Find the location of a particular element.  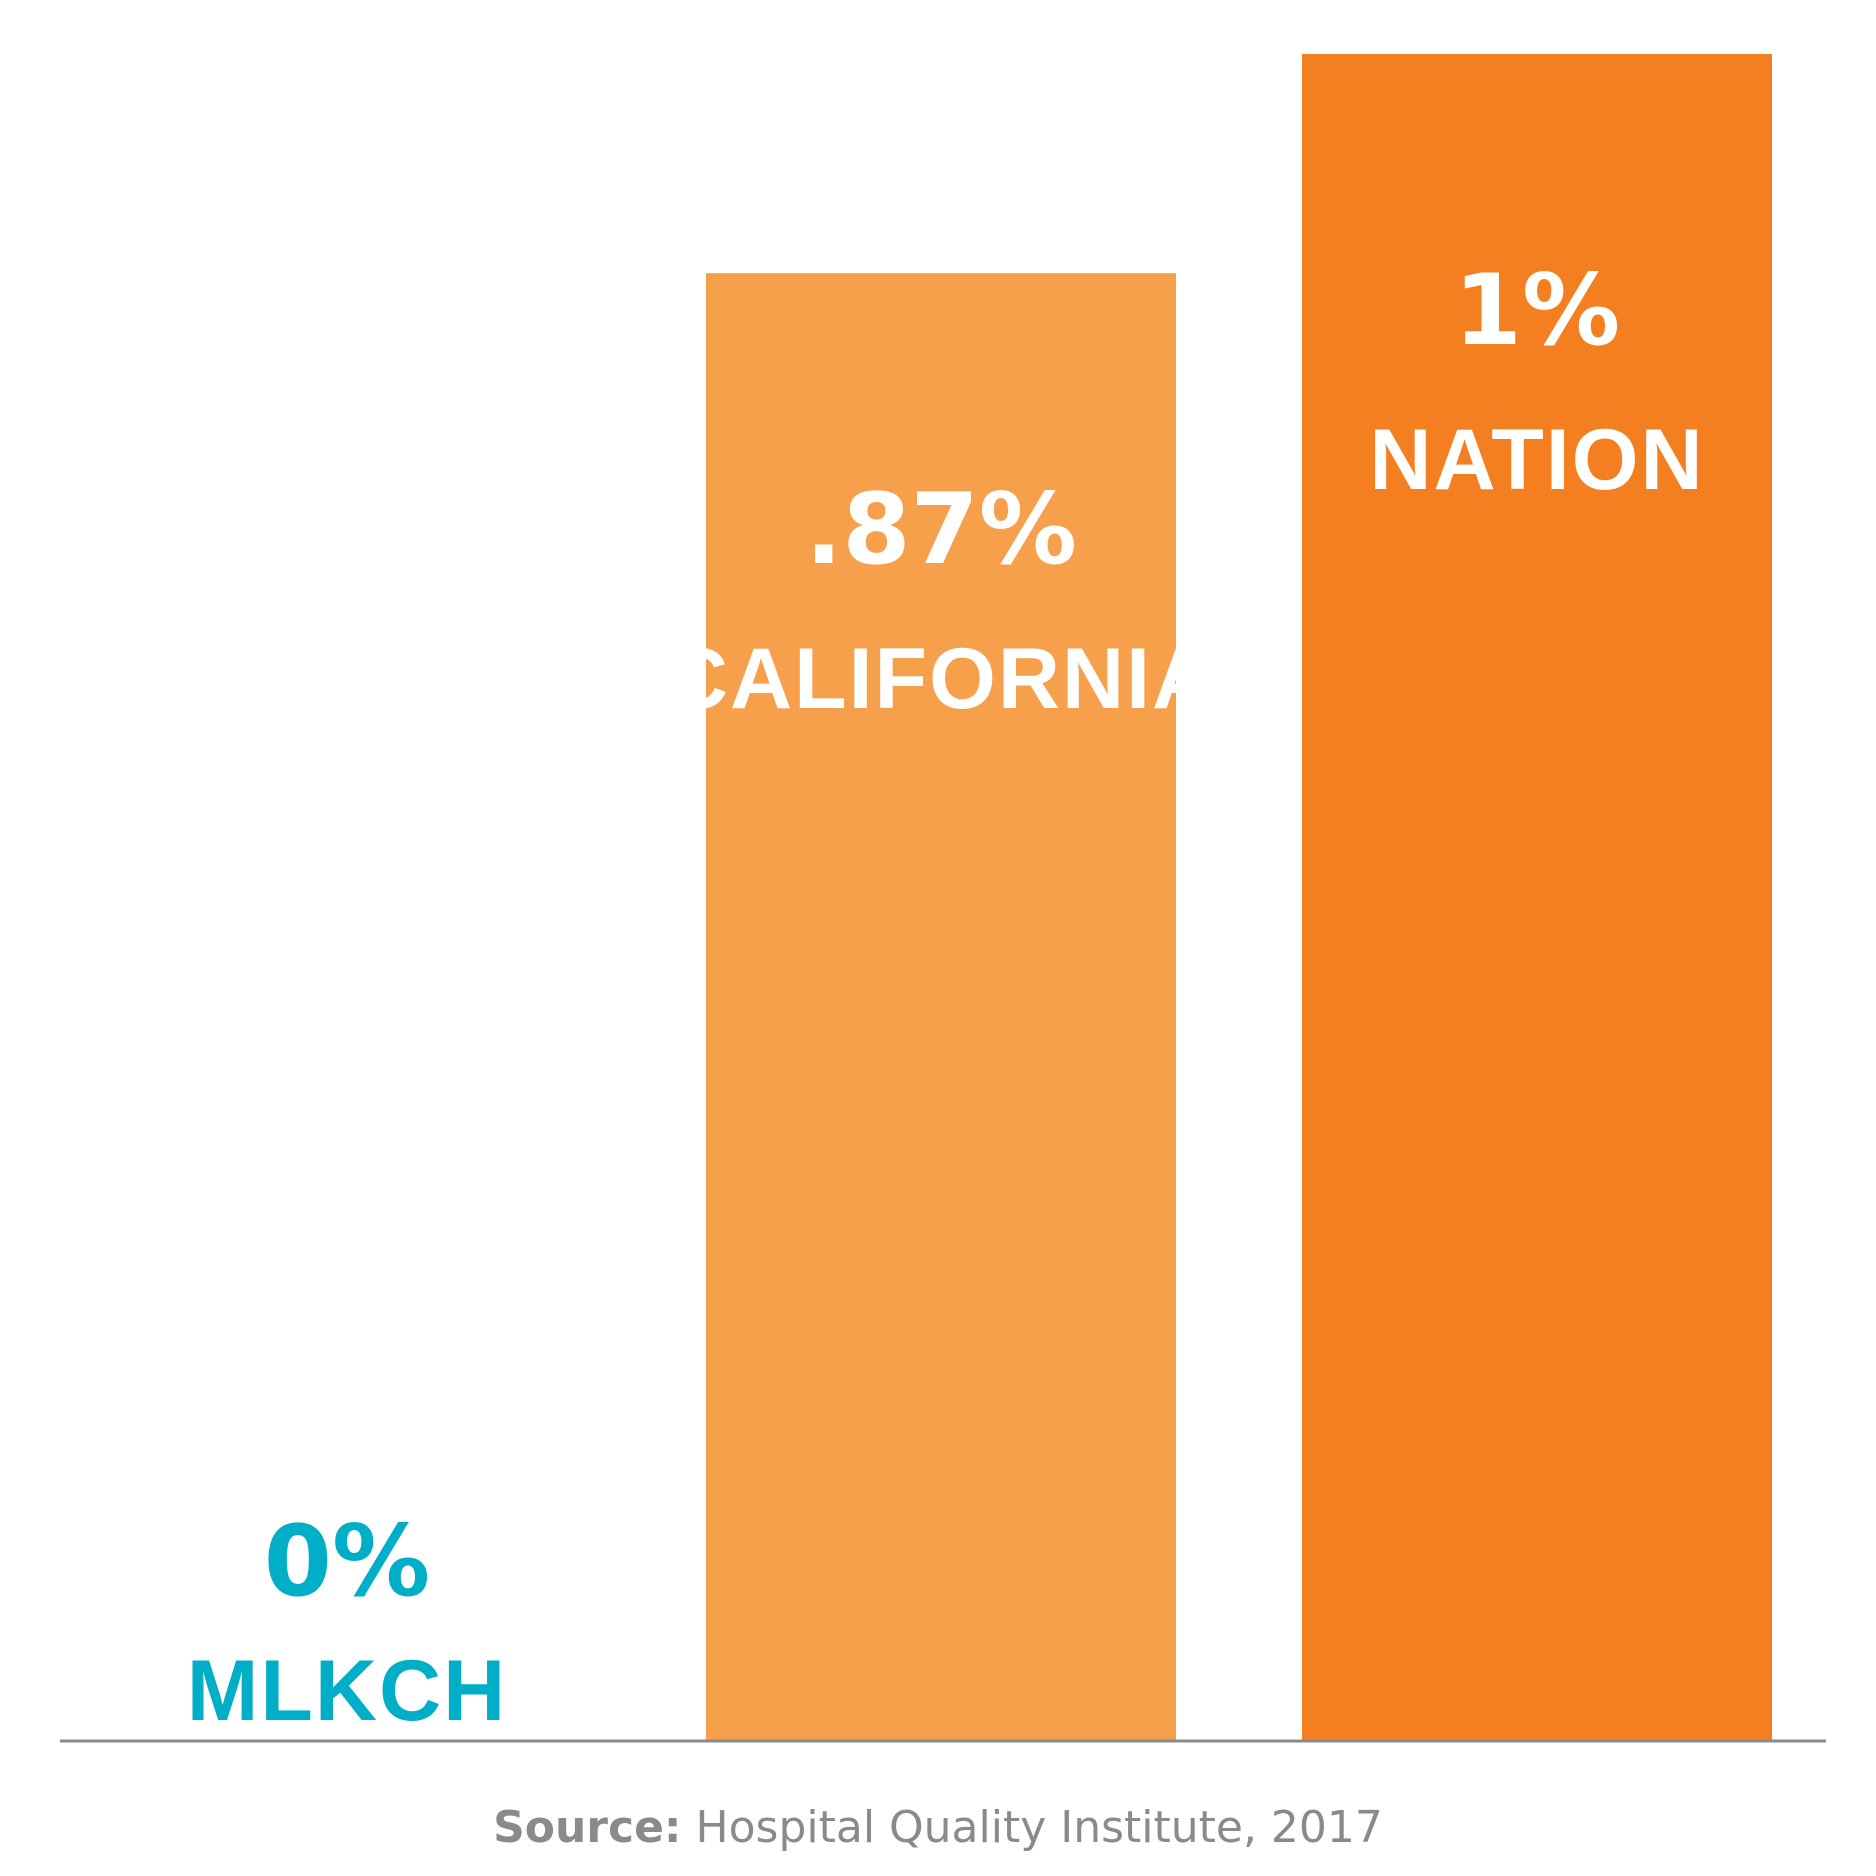

source-note: Source: Hospital Quality Institute, 2017 is located at coordinates (938, 1827).